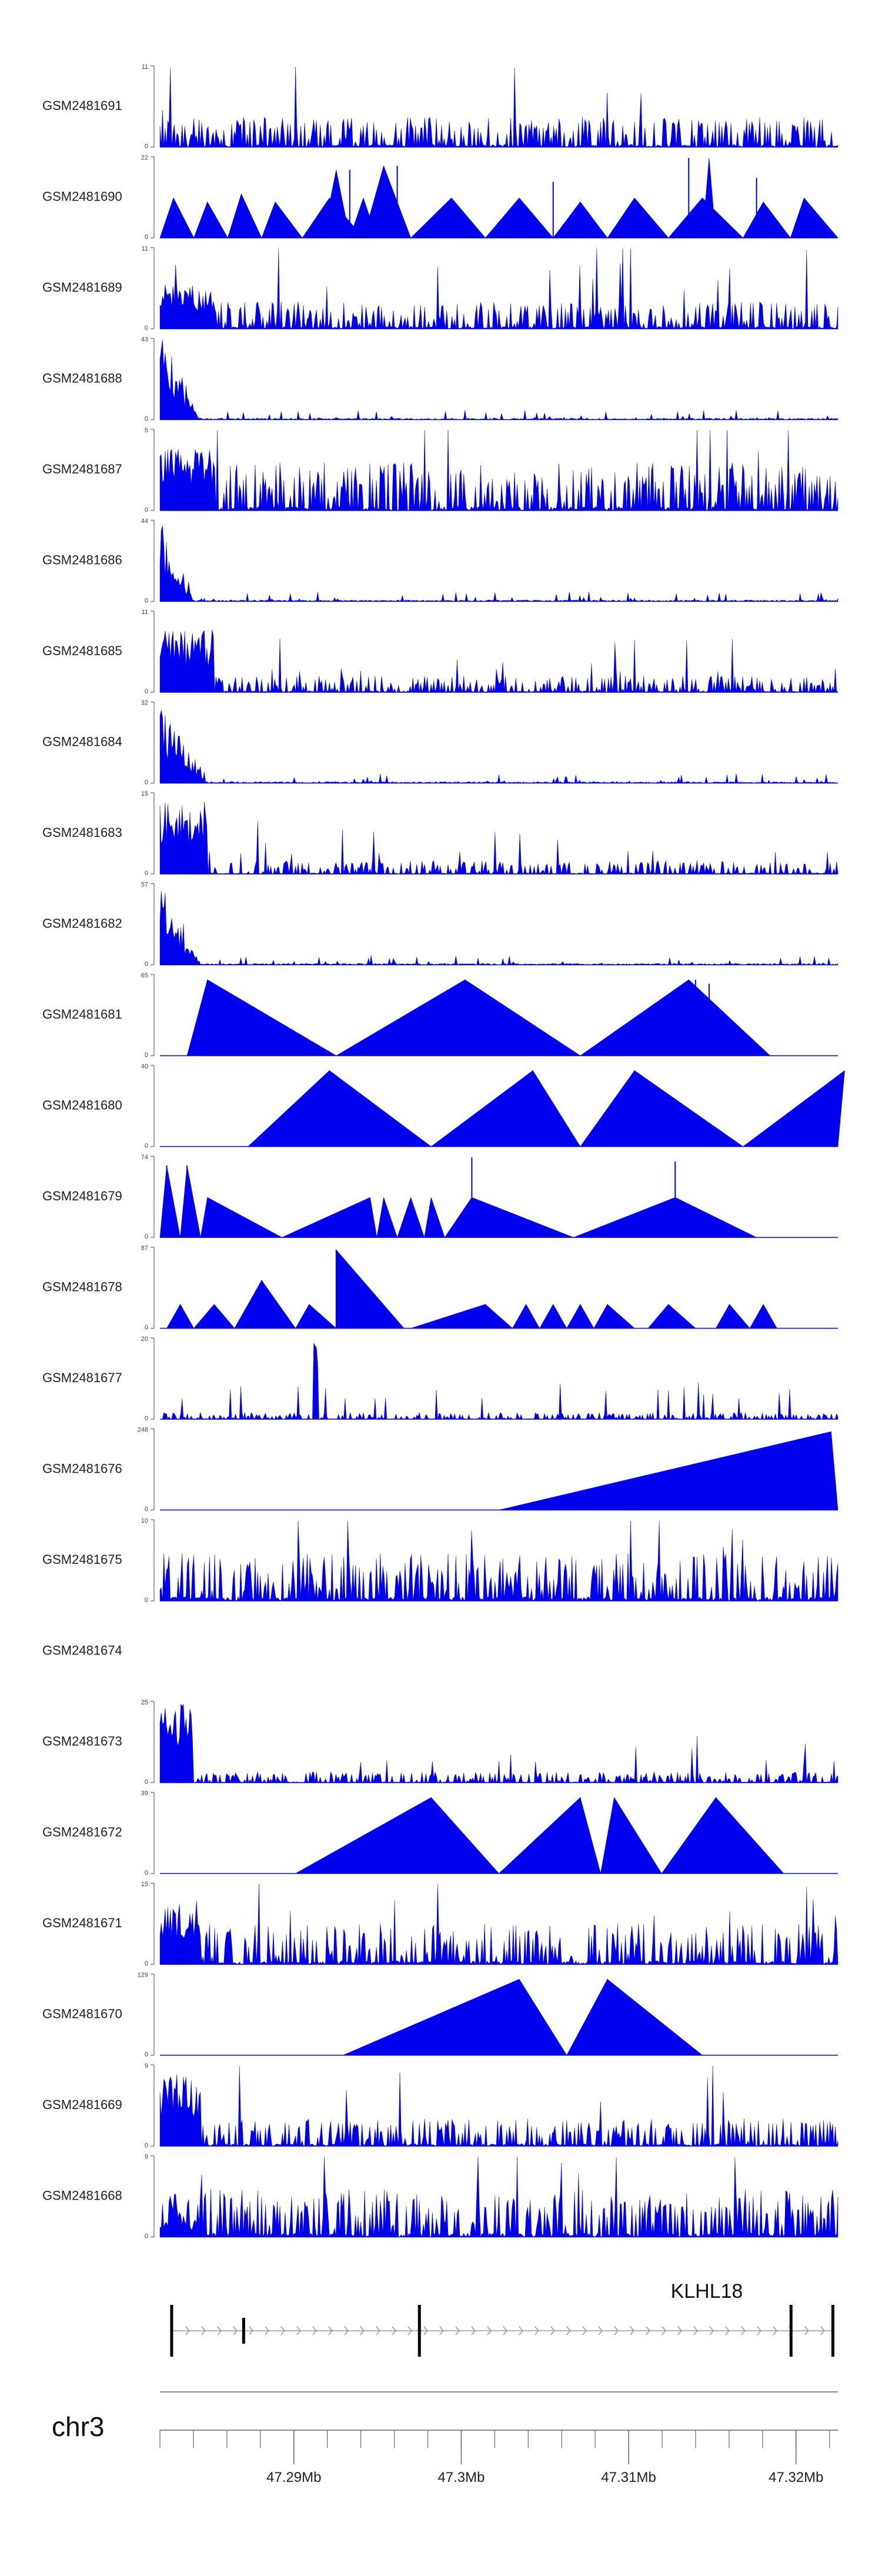 The image size is (882, 2576). What do you see at coordinates (82, 1105) in the screenshot?
I see `track-label: GSM2481680` at bounding box center [82, 1105].